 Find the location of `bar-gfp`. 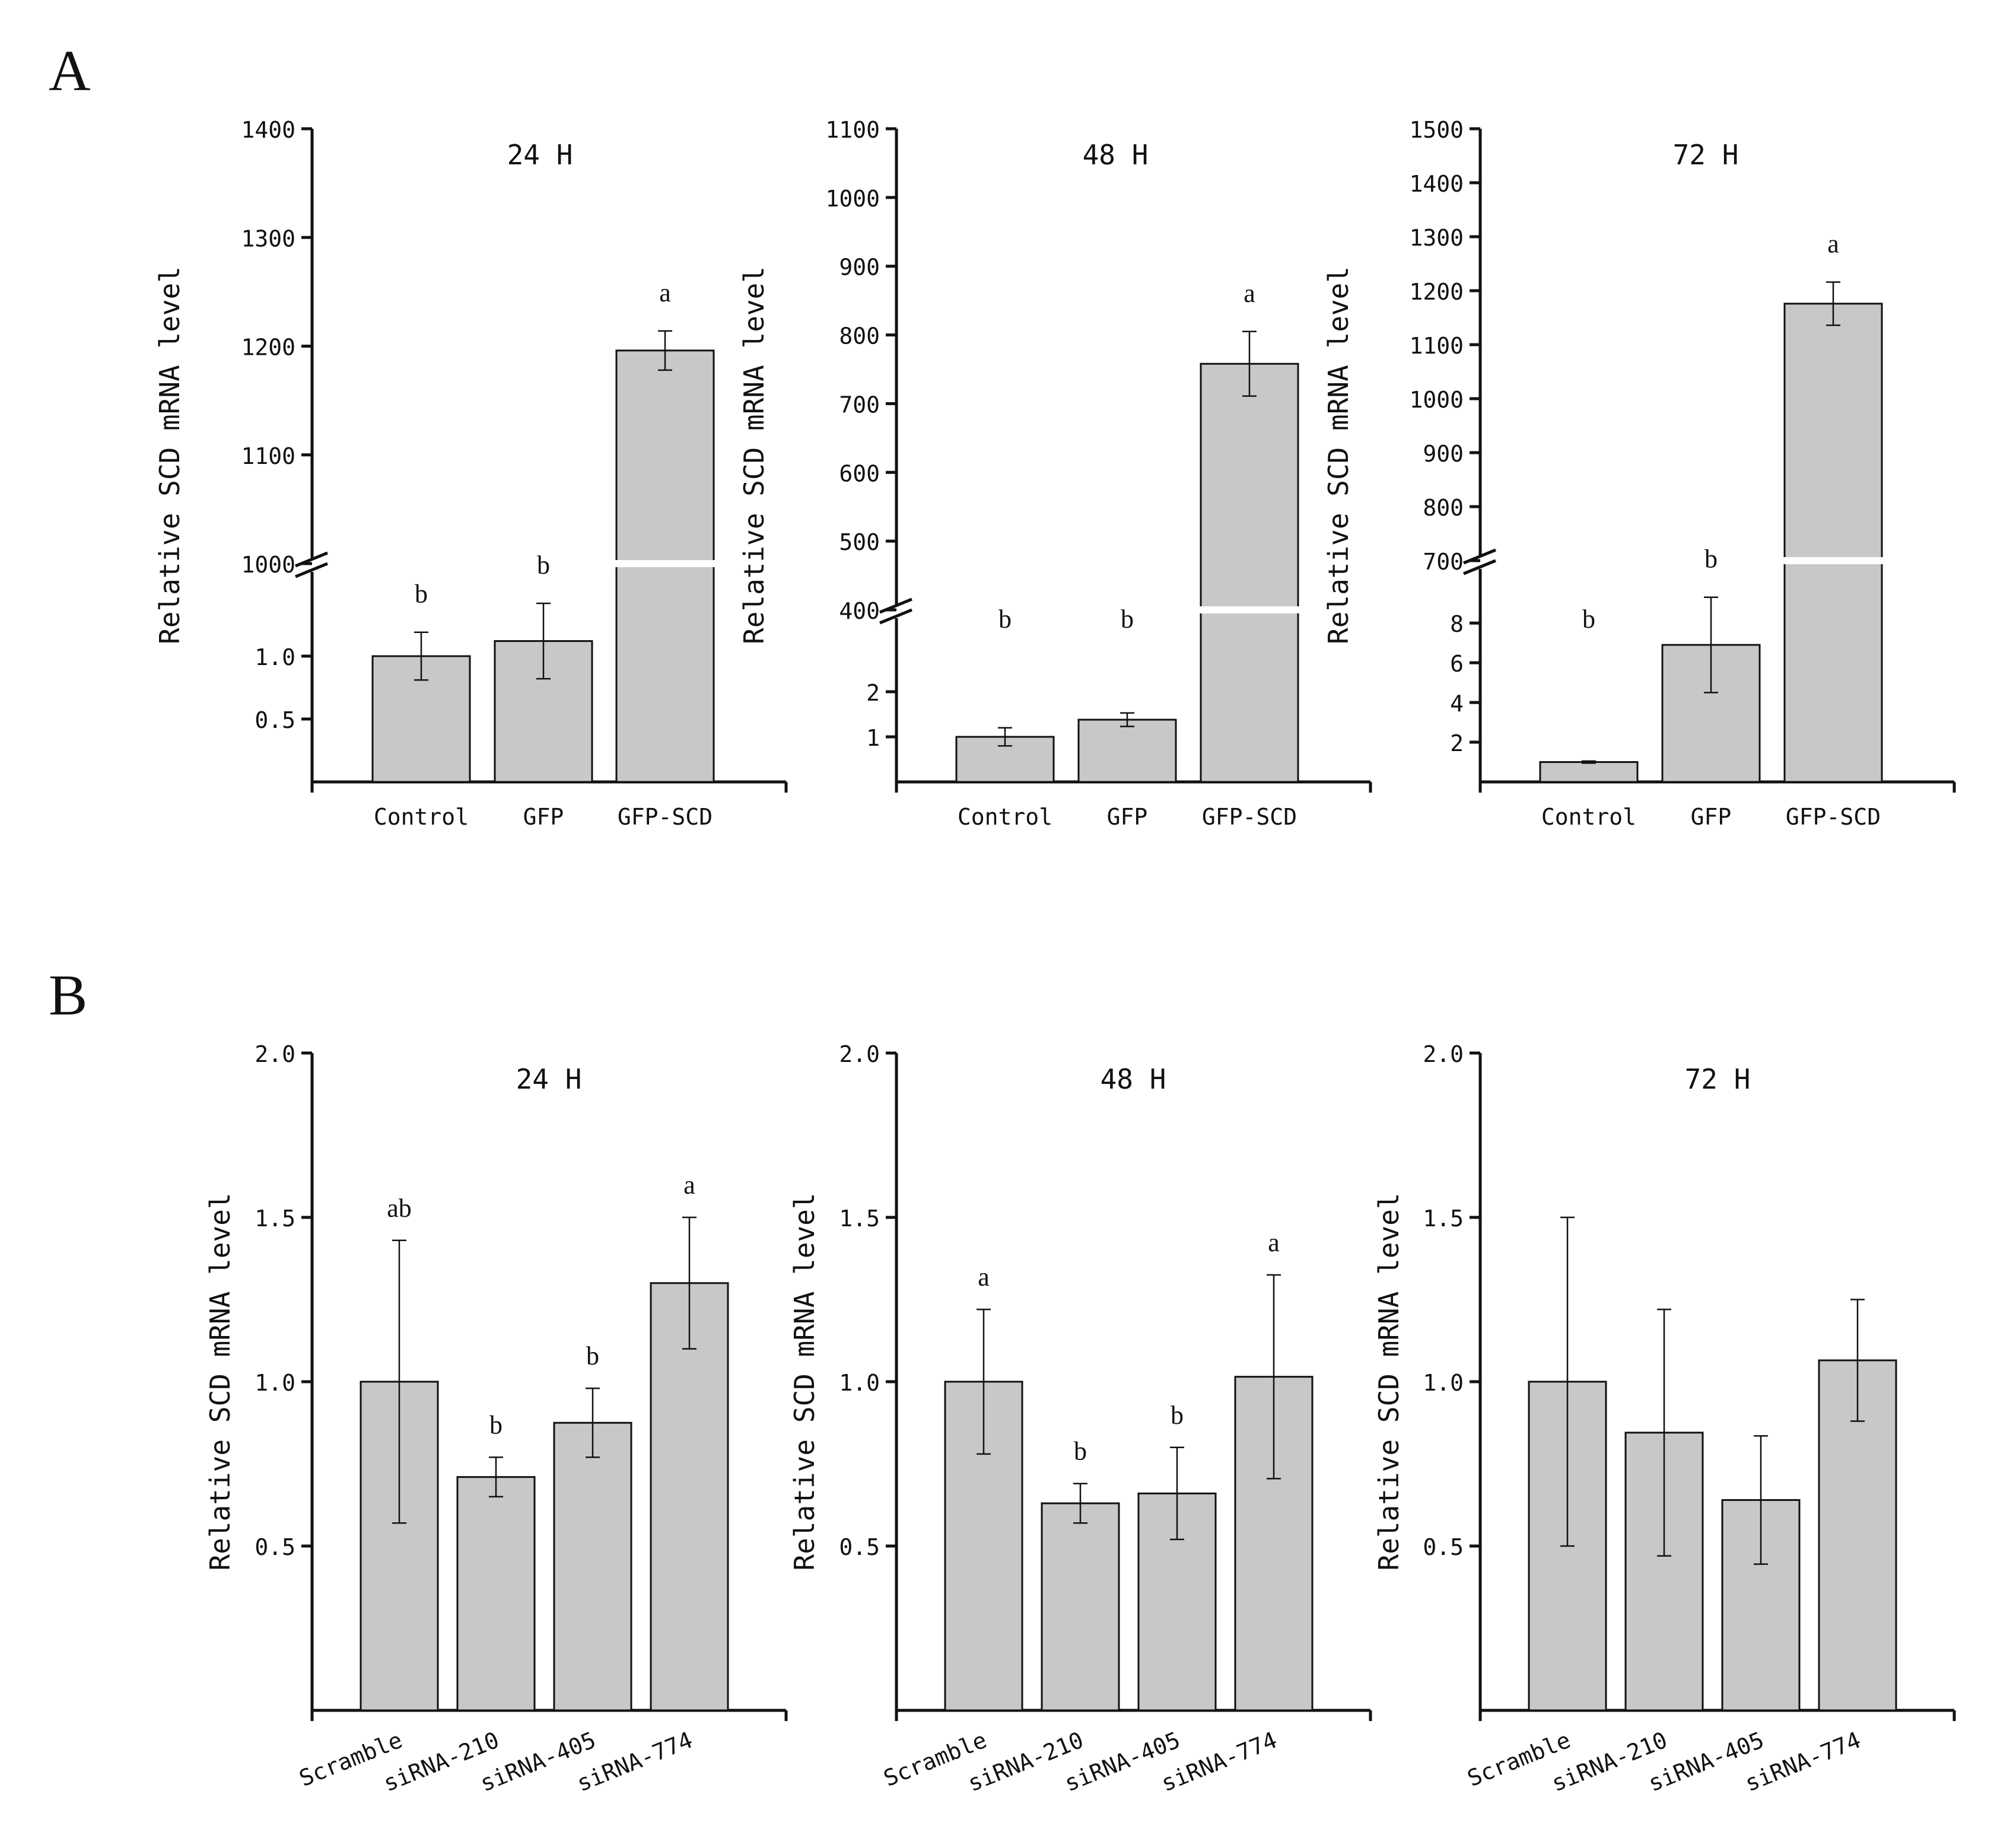

bar-gfp is located at coordinates (1127, 750).